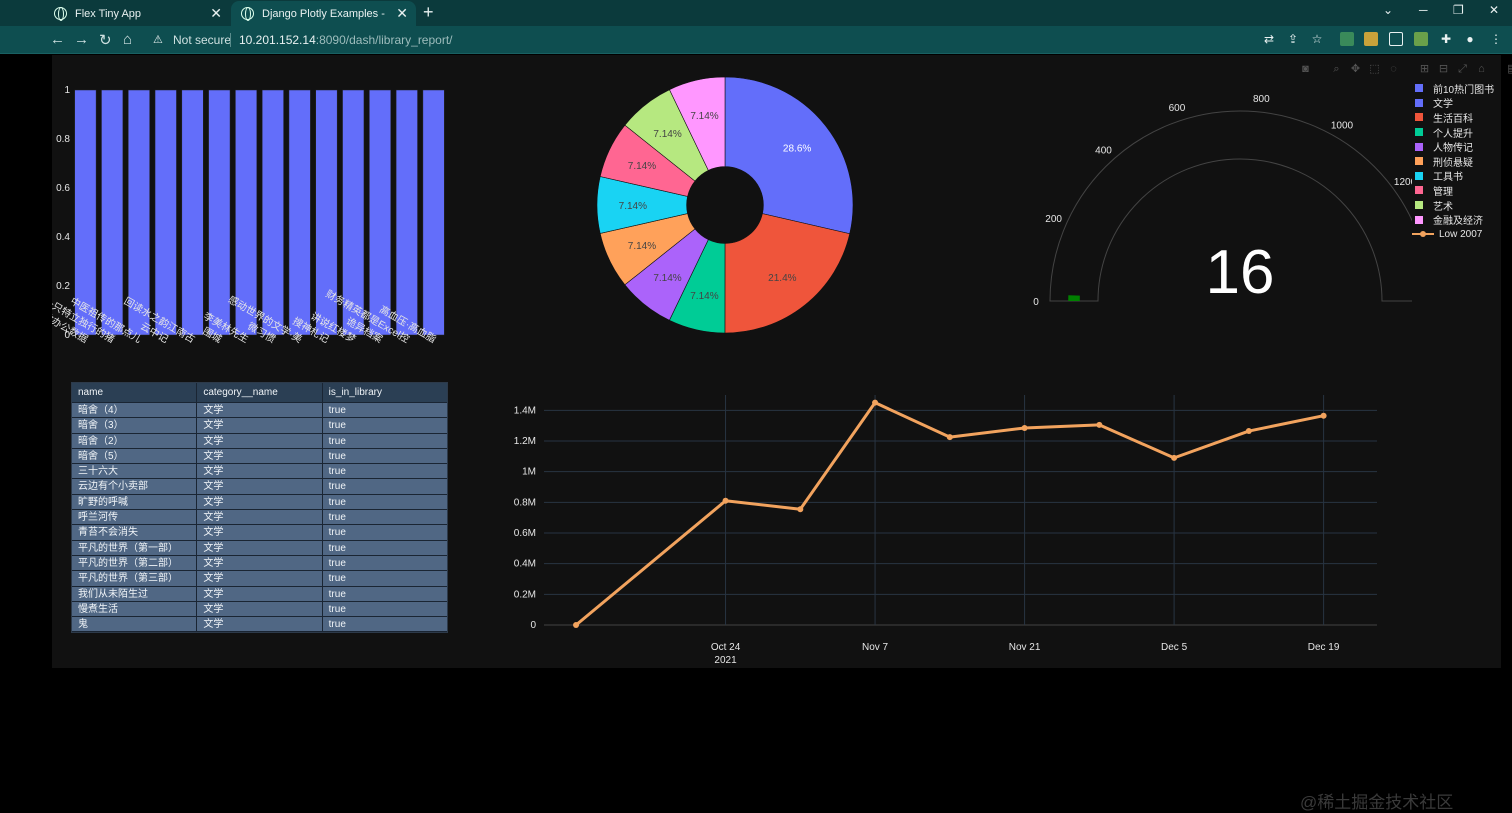 This screenshot has width=1512, height=813. Describe the element at coordinates (1453, 119) in the screenshot. I see `legend-label: 生活百科` at that location.